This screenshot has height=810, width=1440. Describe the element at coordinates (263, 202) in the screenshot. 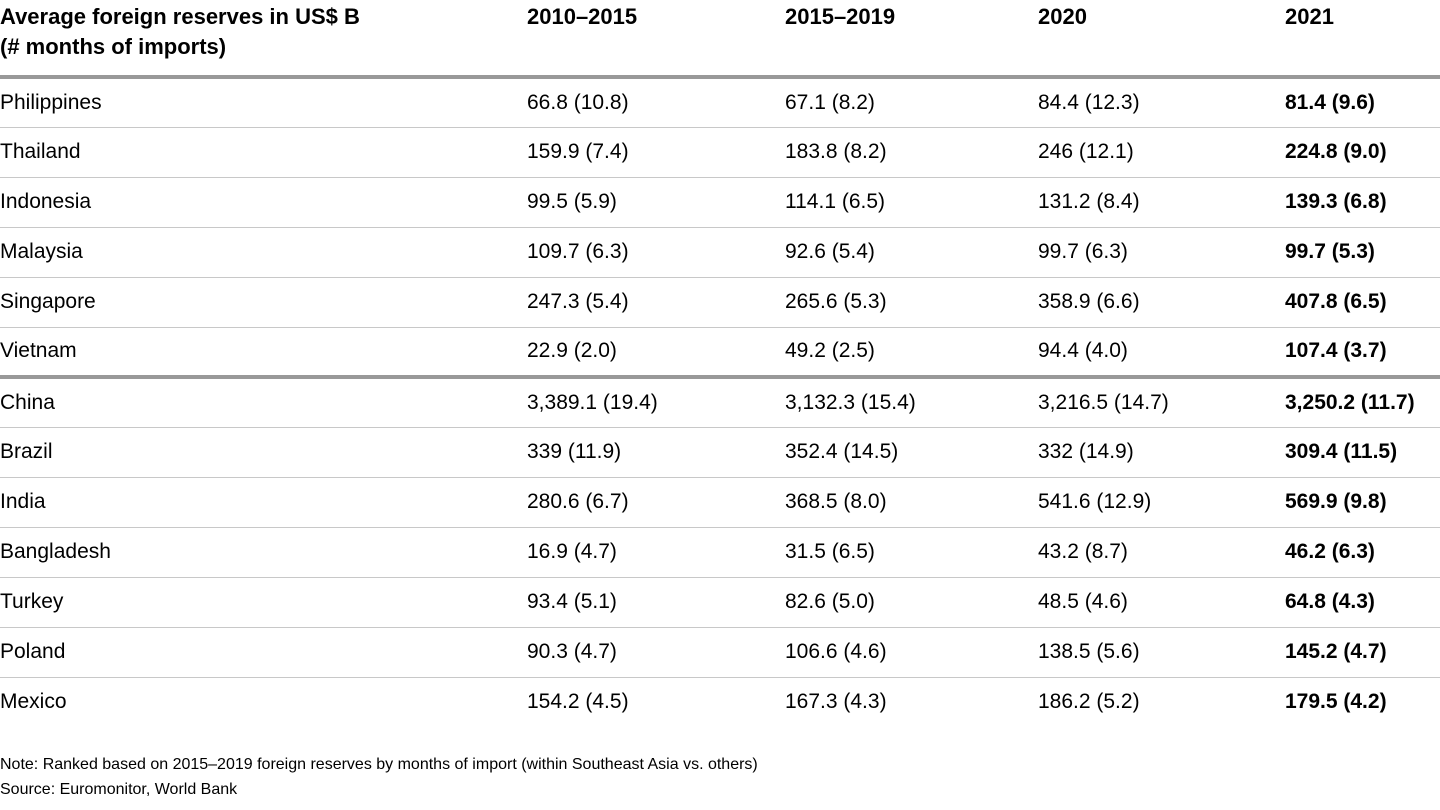

I see `country-cell: Indonesia` at that location.